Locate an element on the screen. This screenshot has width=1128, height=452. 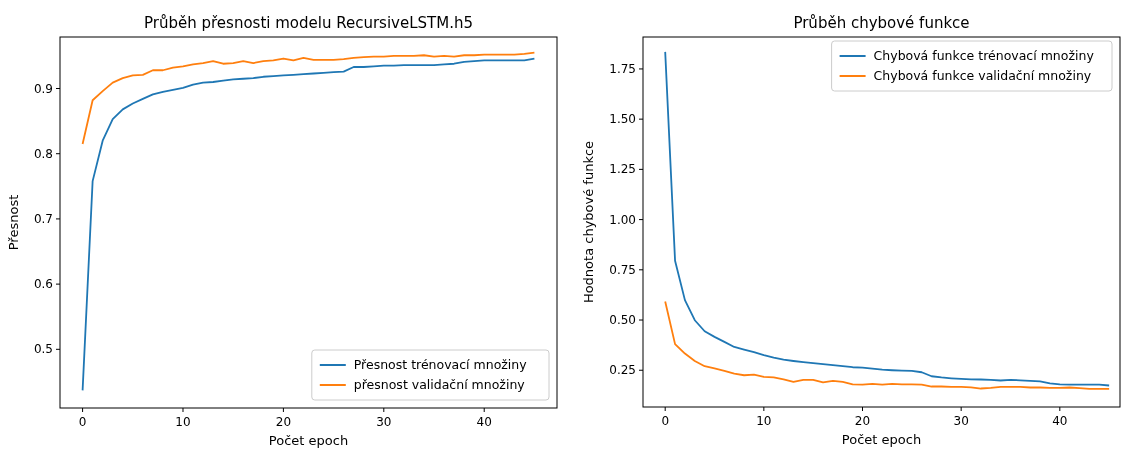
y-tick-label: 0.7 is located at coordinates (43, 218).